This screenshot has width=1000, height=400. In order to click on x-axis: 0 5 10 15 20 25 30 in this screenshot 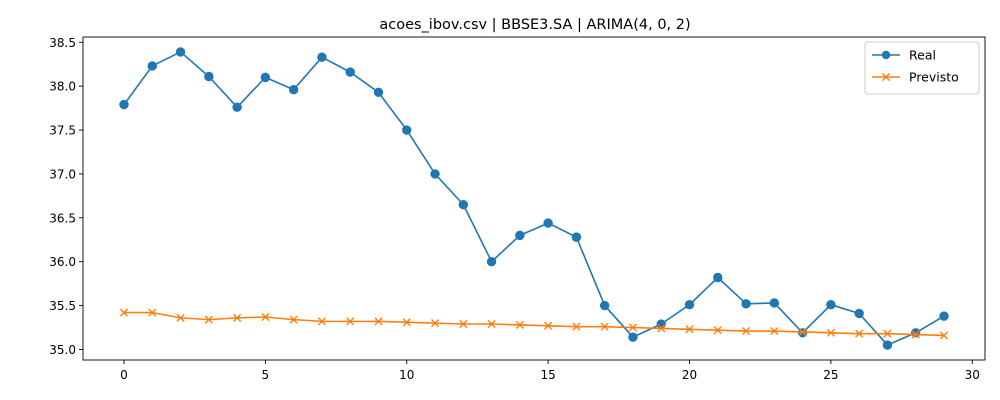, I will do `click(550, 371)`.